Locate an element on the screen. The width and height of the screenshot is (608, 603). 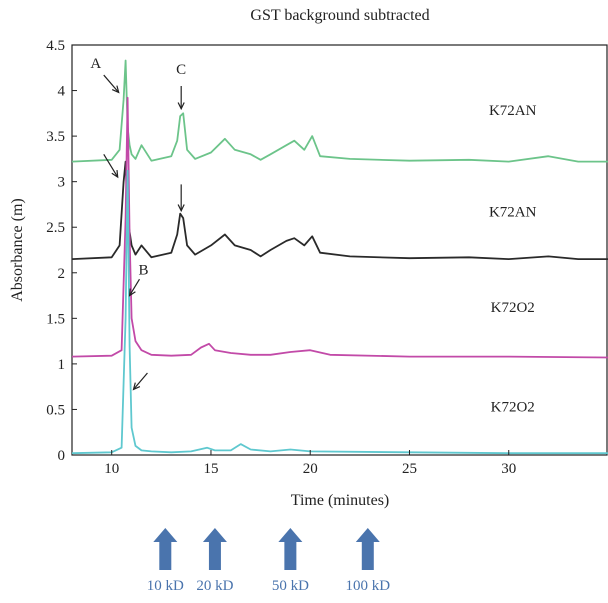
y-tick-label: 1 is located at coordinates (62, 365).